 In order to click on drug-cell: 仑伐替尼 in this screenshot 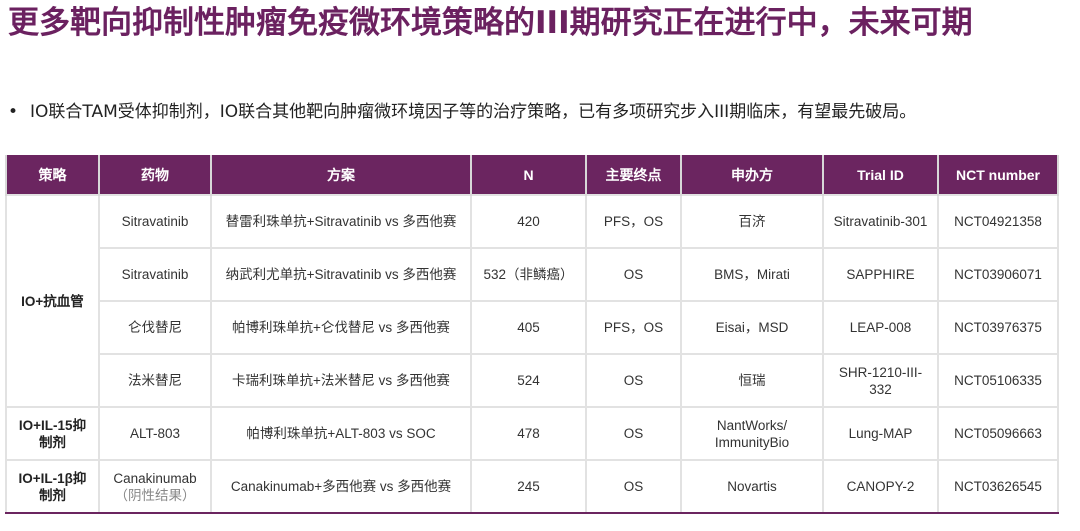, I will do `click(155, 327)`.